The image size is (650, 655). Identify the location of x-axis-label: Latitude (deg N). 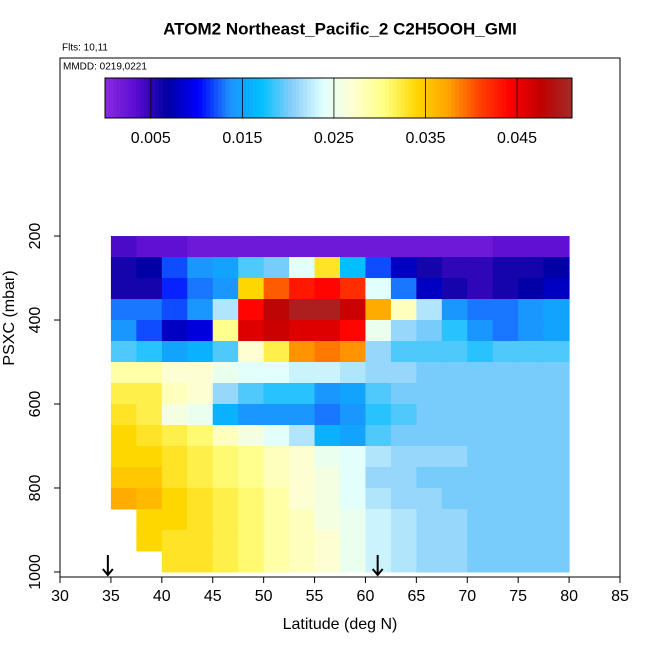
(340, 624).